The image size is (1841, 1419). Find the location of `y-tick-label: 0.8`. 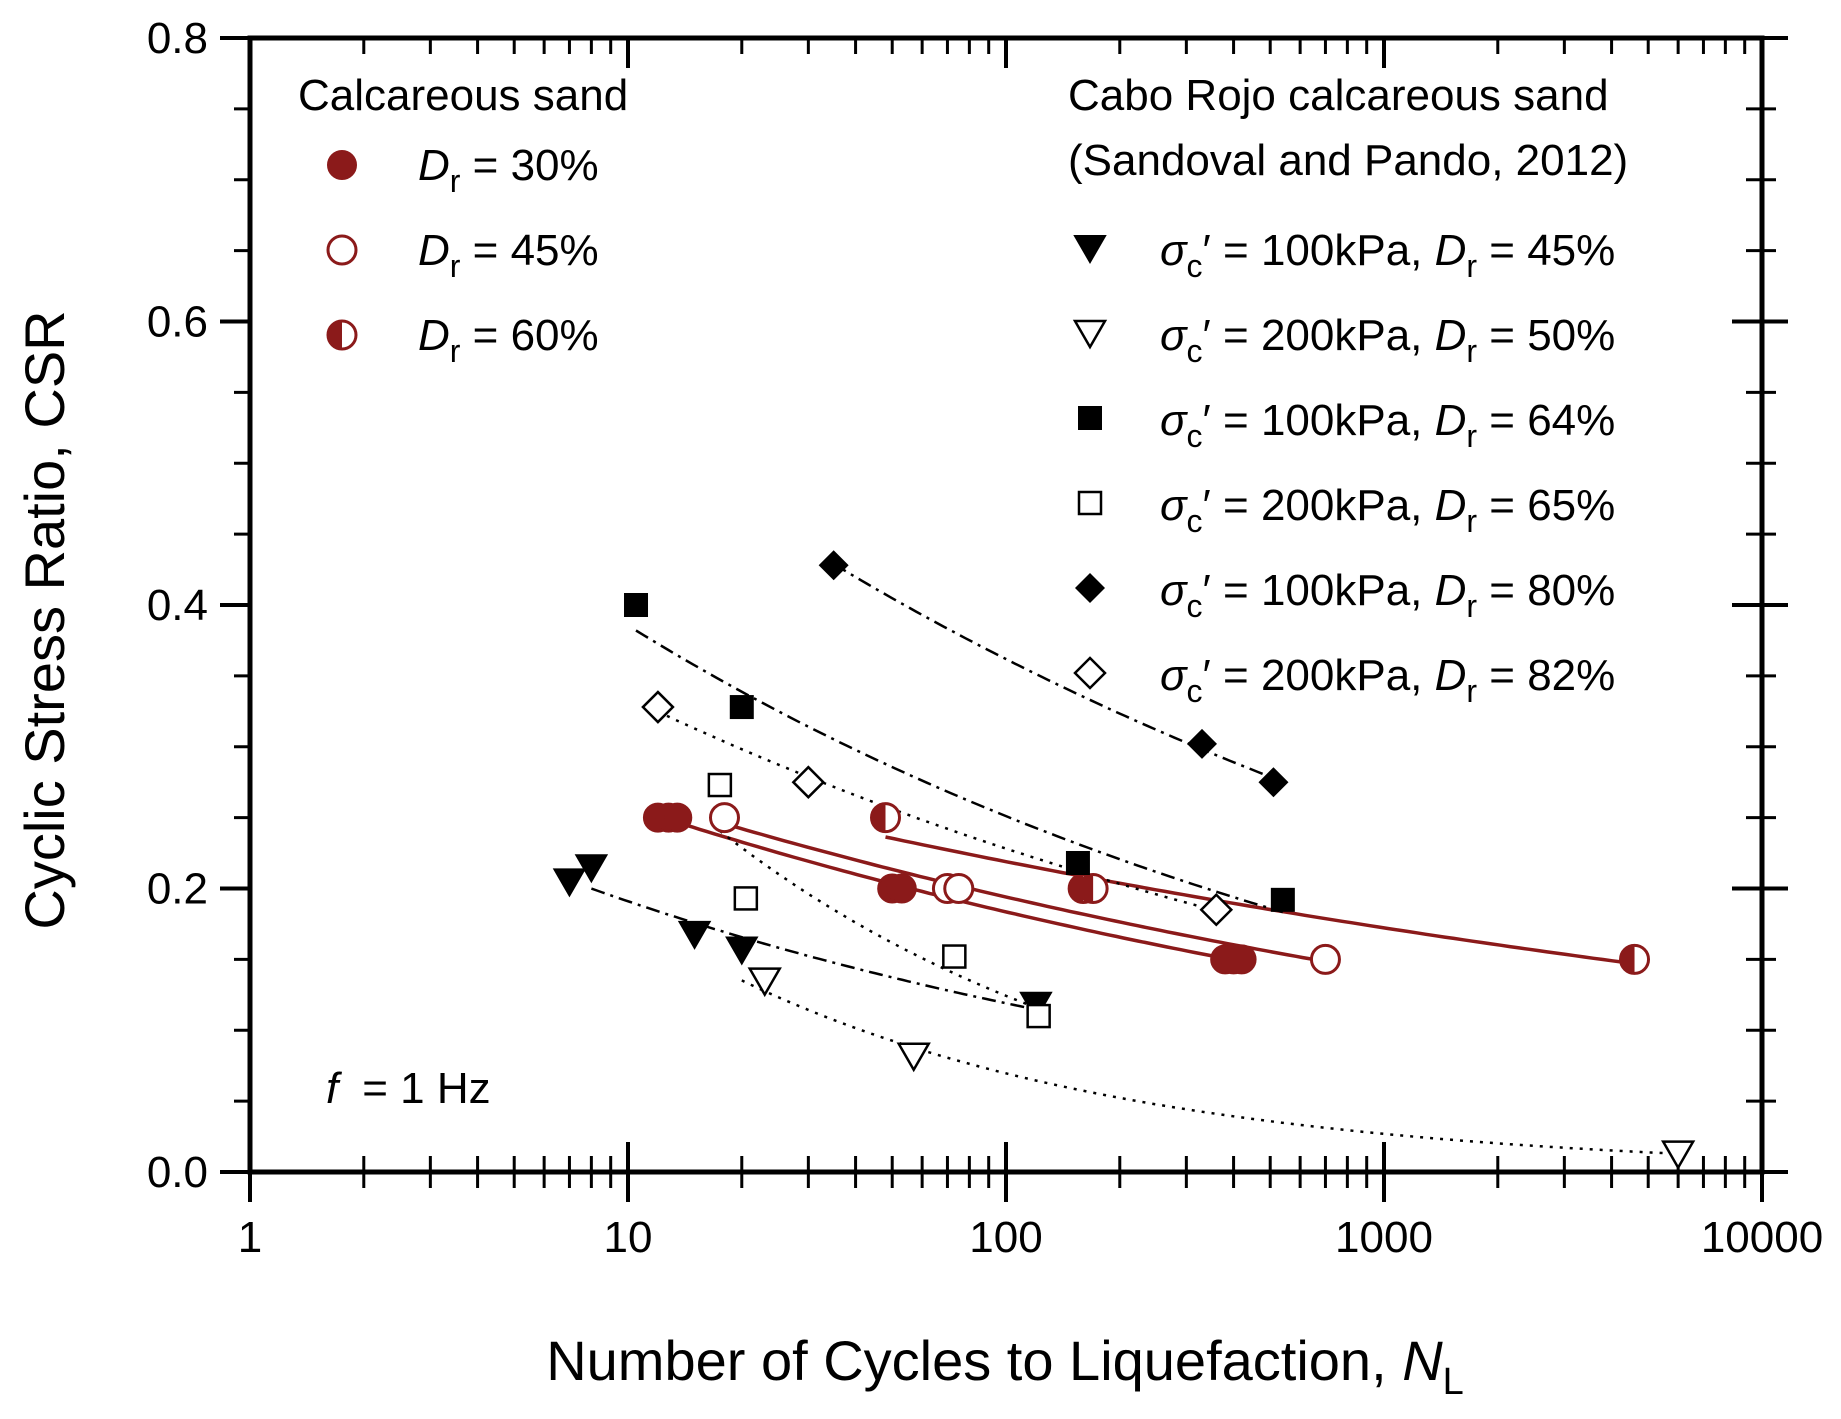

y-tick-label: 0.8 is located at coordinates (177, 38).